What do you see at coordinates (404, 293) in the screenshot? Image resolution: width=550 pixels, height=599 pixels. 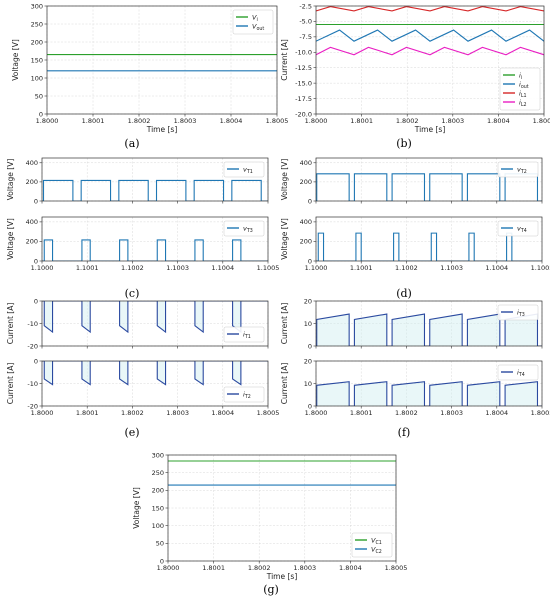 I see `panel-caption: (d)` at bounding box center [404, 293].